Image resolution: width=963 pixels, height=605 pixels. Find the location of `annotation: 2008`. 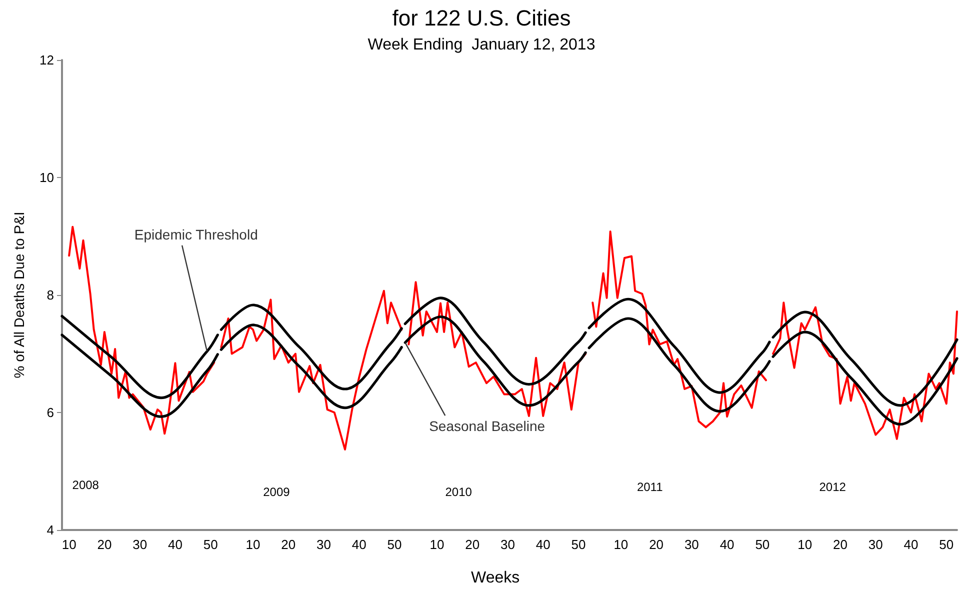

annotation: 2008 is located at coordinates (86, 485).